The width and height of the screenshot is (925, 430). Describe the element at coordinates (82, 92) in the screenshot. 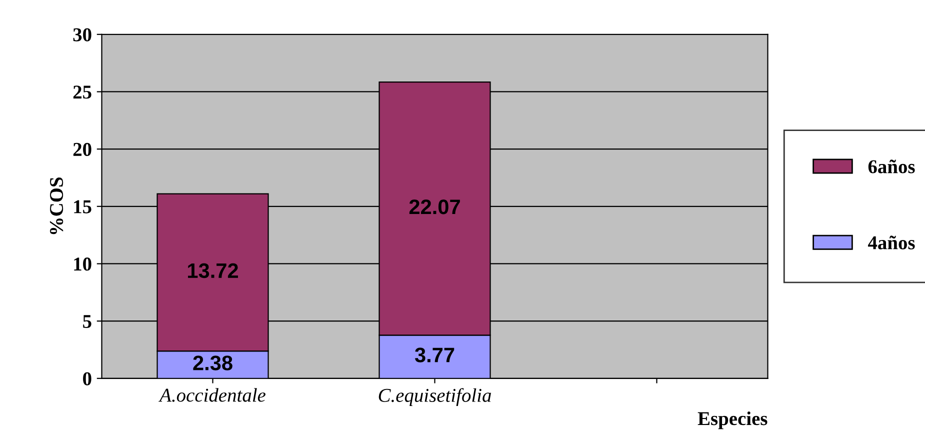

I see `y-tick-label: 25` at that location.